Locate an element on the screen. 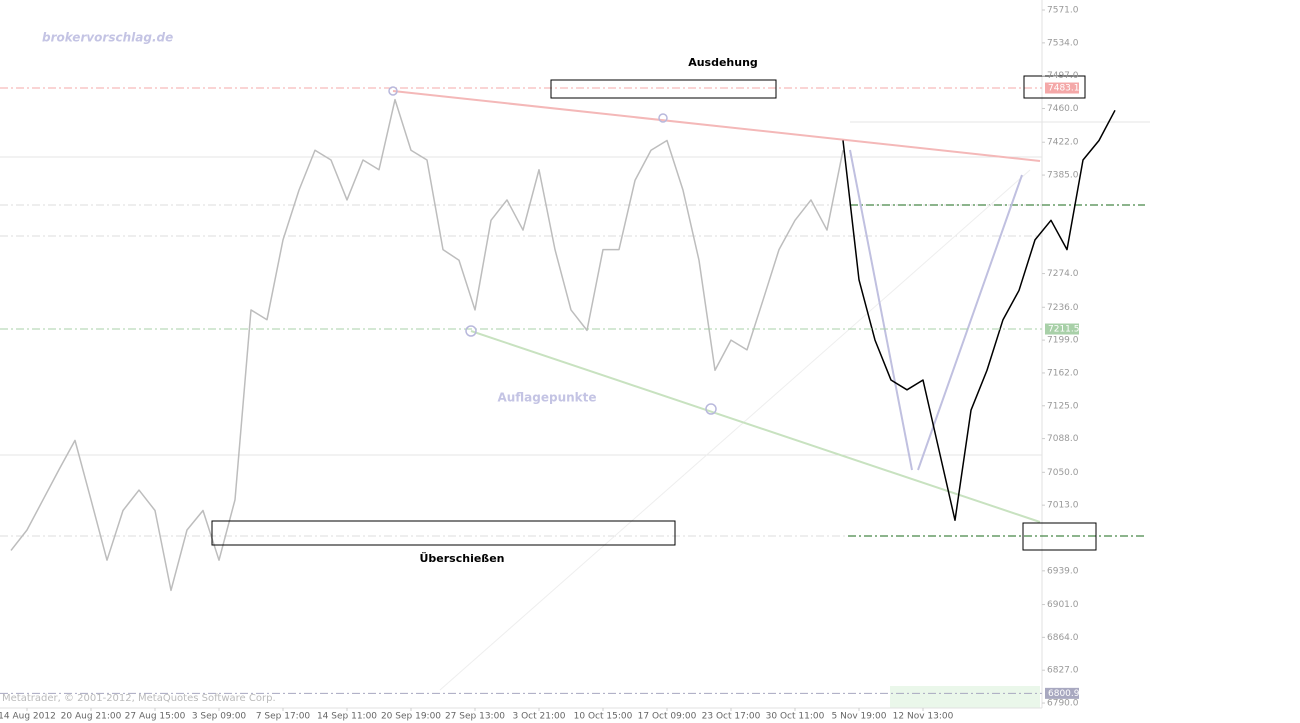 Image resolution: width=1300 pixels, height=723 pixels. x-tick-label: 27 Sep 13:00 is located at coordinates (475, 717).